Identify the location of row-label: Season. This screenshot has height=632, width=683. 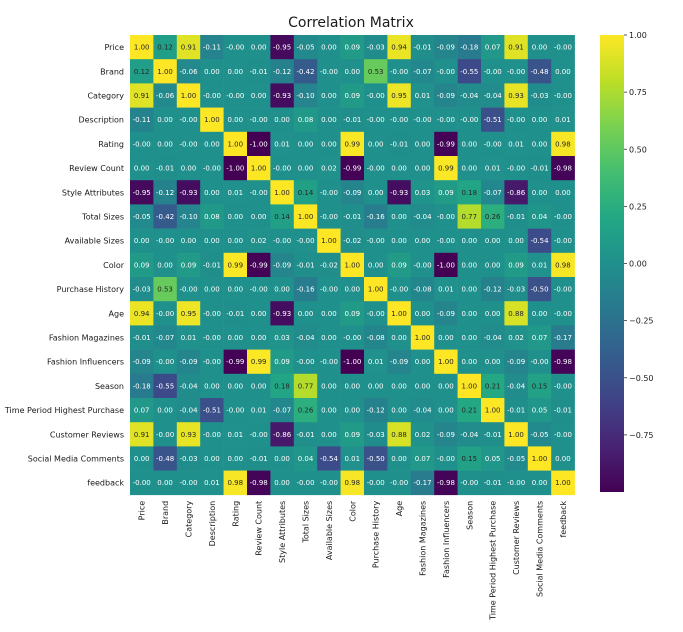
(109, 386).